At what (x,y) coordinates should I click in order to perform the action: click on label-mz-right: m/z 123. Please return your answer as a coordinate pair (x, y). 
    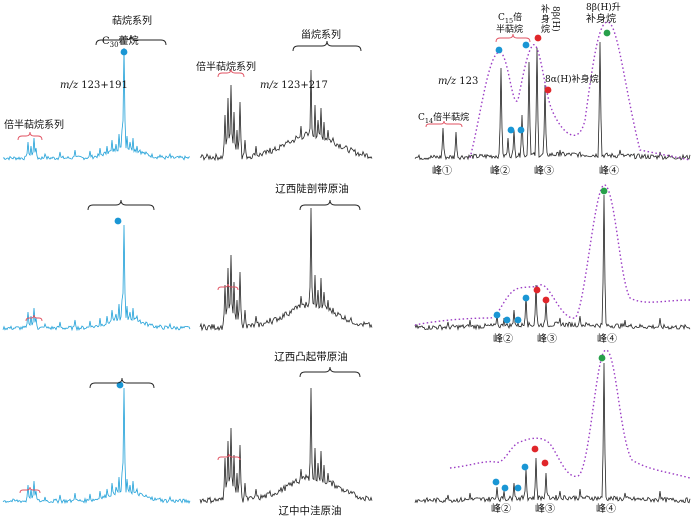
    Looking at the image, I should click on (458, 81).